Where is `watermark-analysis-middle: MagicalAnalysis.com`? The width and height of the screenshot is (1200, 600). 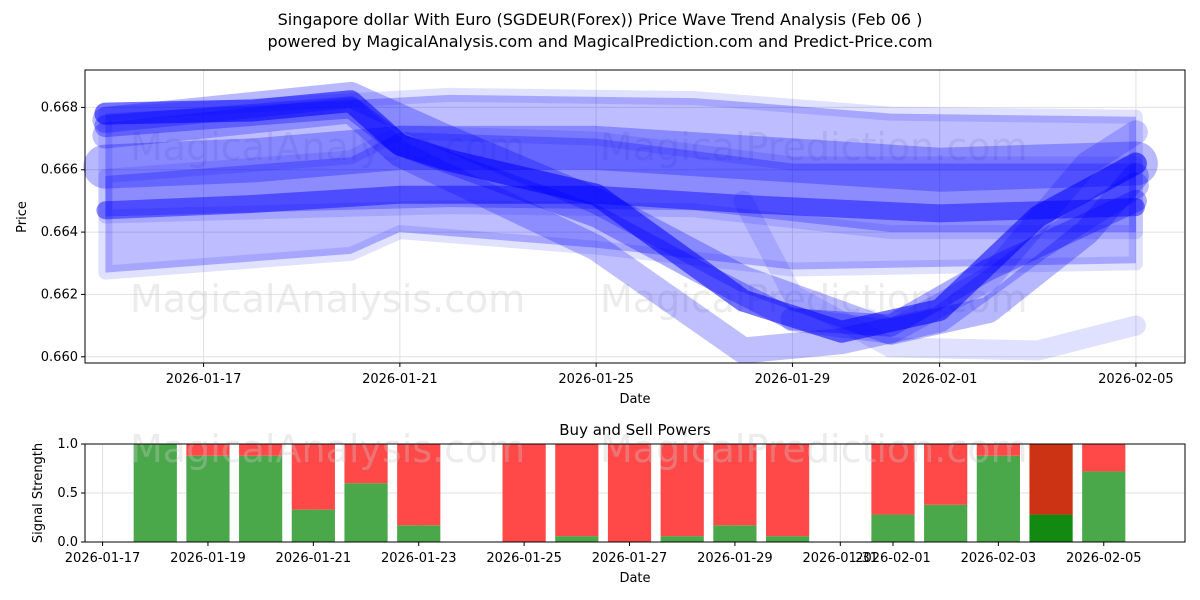
watermark-analysis-middle: MagicalAnalysis.com is located at coordinates (327, 299).